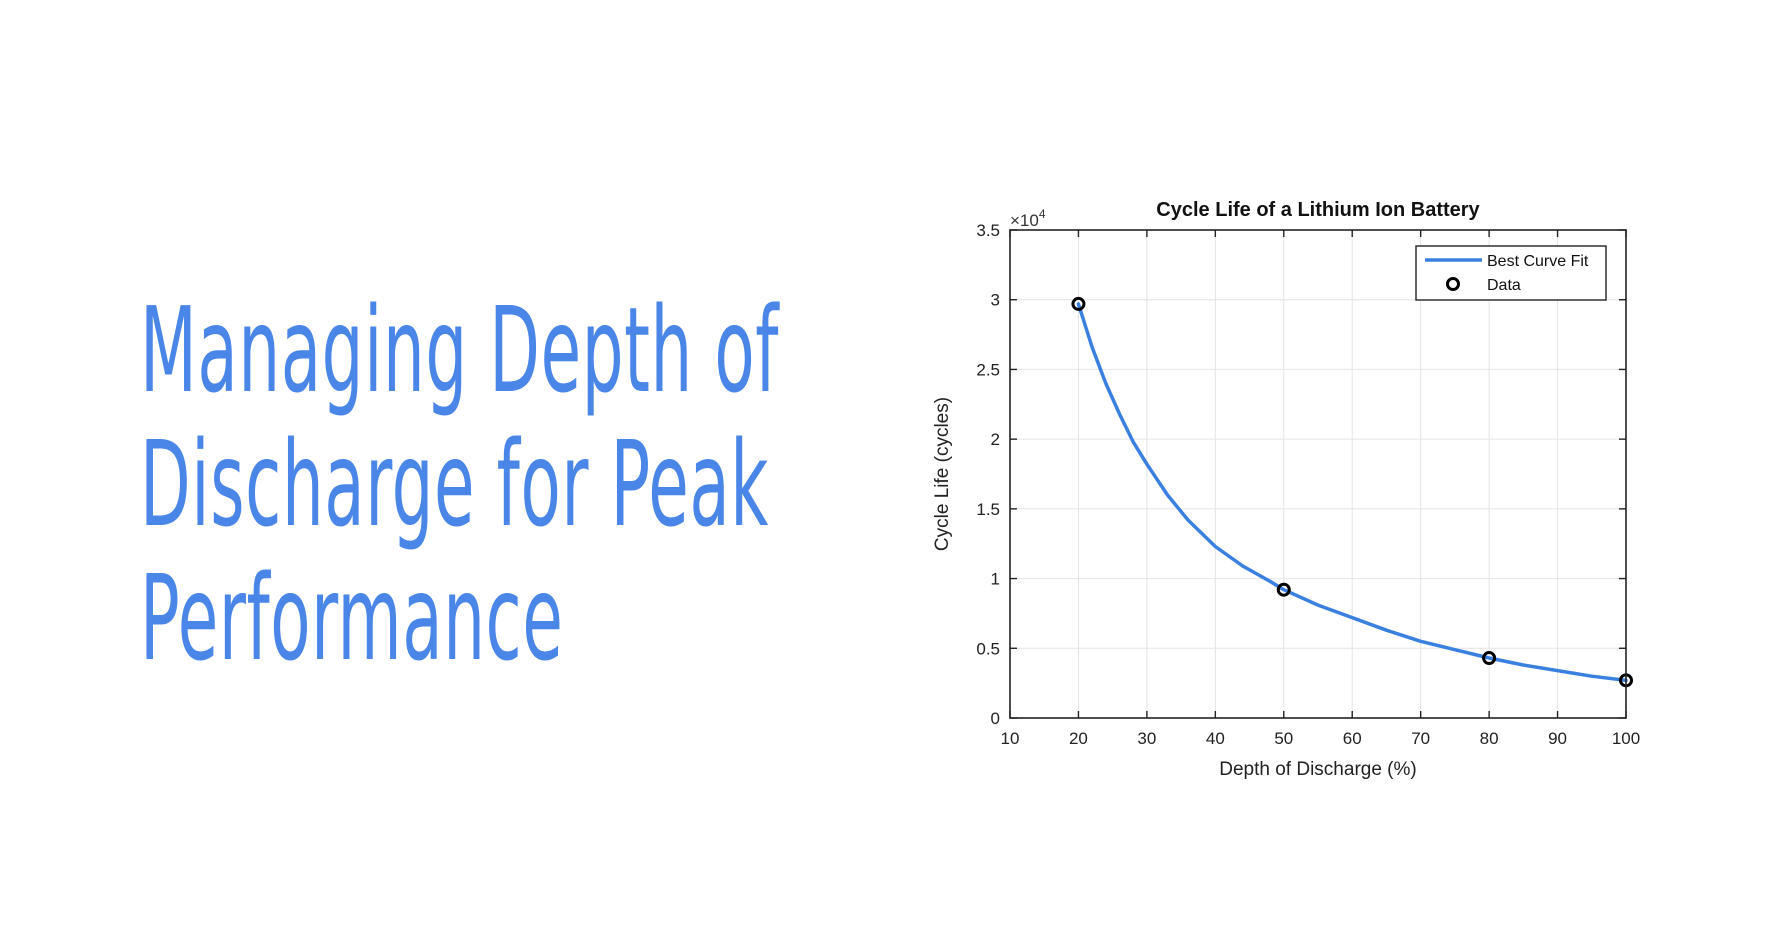 The width and height of the screenshot is (1776, 946). I want to click on legend: Best Curve Fit Data, so click(1511, 273).